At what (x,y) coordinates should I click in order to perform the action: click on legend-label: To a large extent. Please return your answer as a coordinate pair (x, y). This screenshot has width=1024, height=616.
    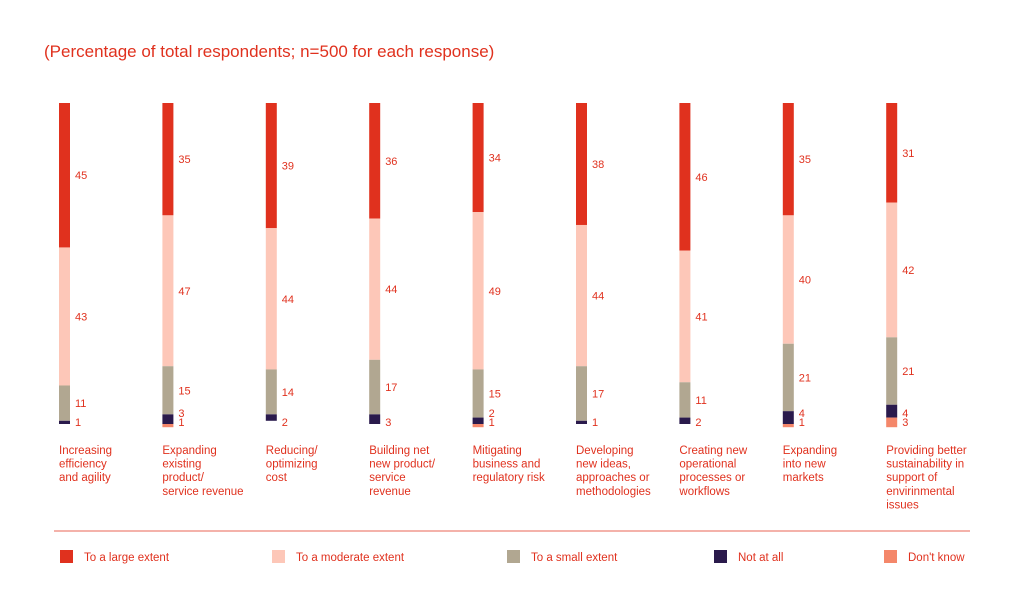
    Looking at the image, I should click on (127, 558).